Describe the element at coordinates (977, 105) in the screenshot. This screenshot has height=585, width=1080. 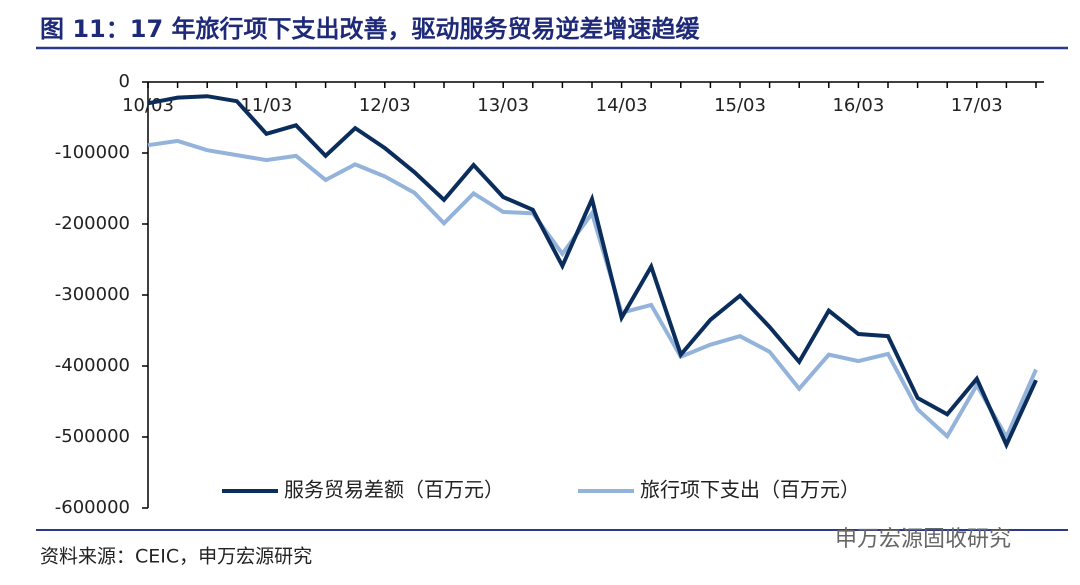
I see `x-tick-label: 17/03` at that location.